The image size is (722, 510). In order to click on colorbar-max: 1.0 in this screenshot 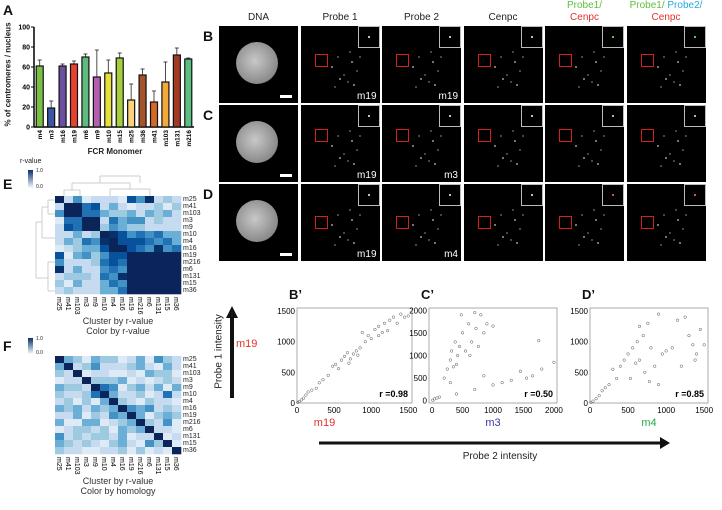, I will do `click(39, 339)`.